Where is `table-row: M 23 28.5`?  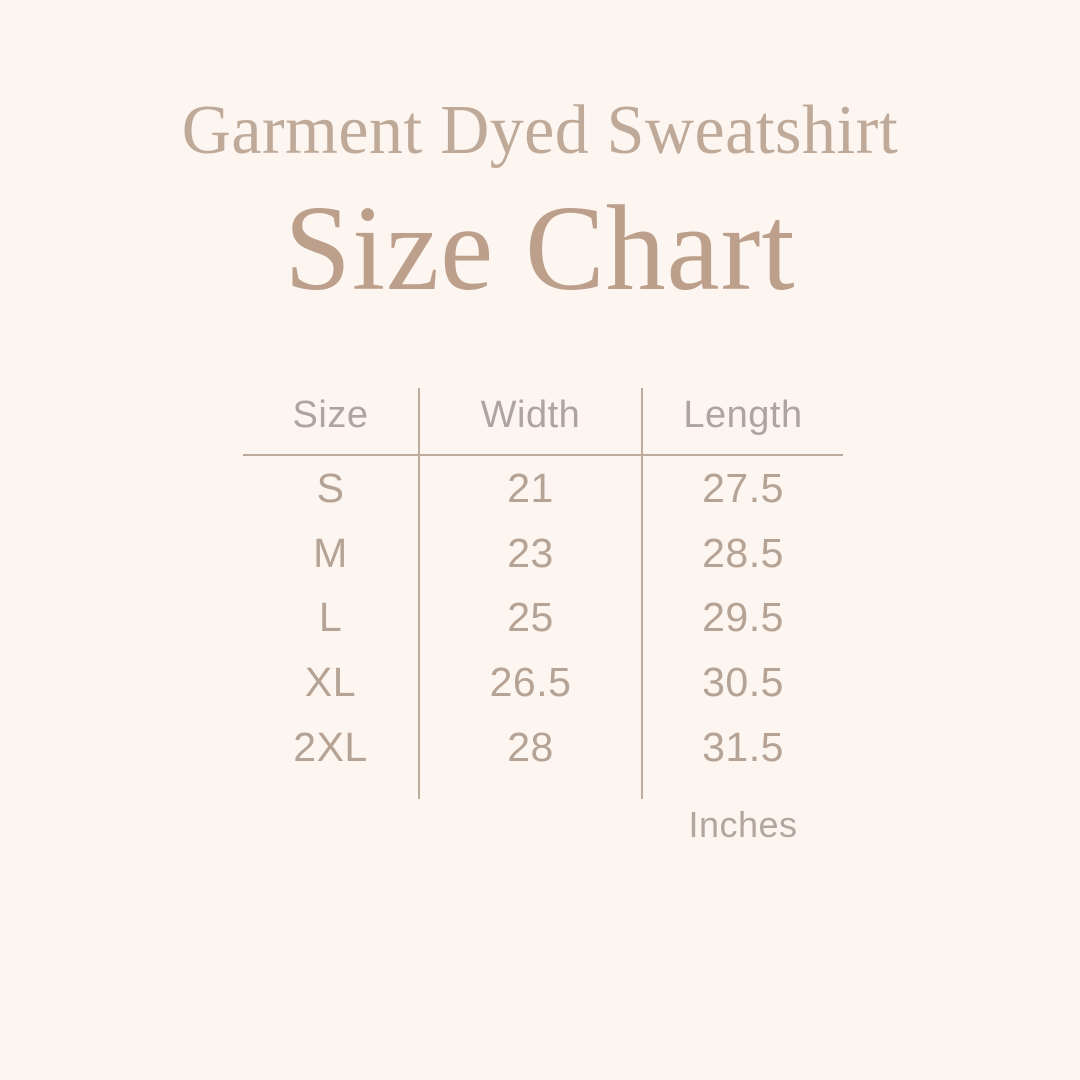
table-row: M 23 28.5 is located at coordinates (543, 551).